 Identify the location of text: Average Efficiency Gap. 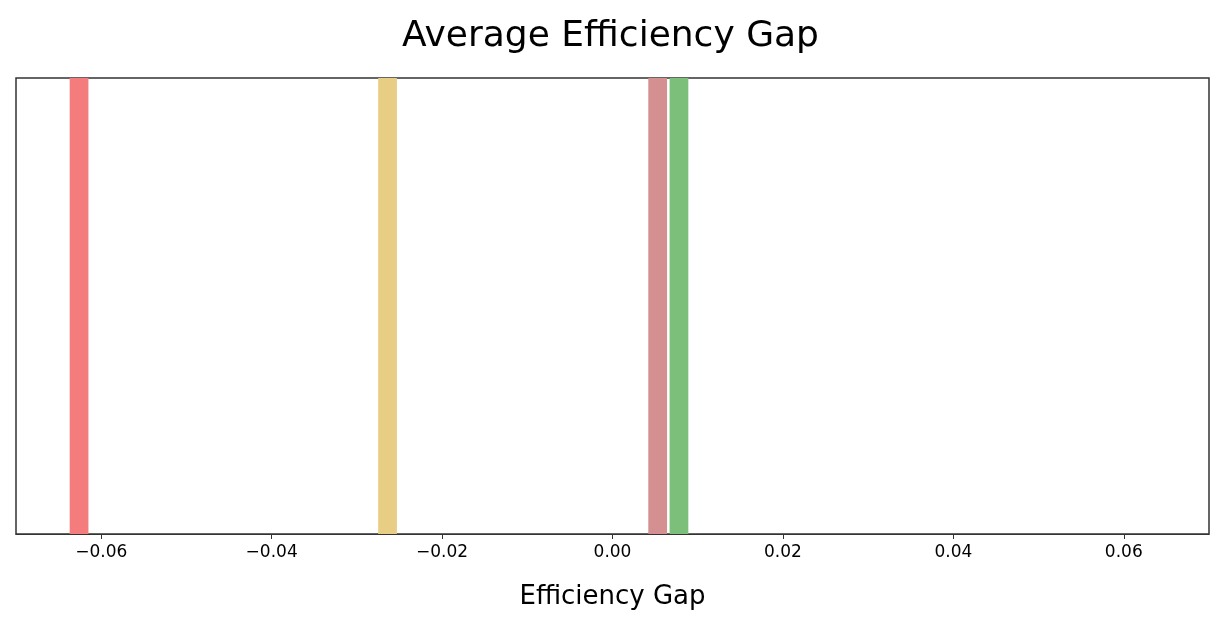
(610, 33).